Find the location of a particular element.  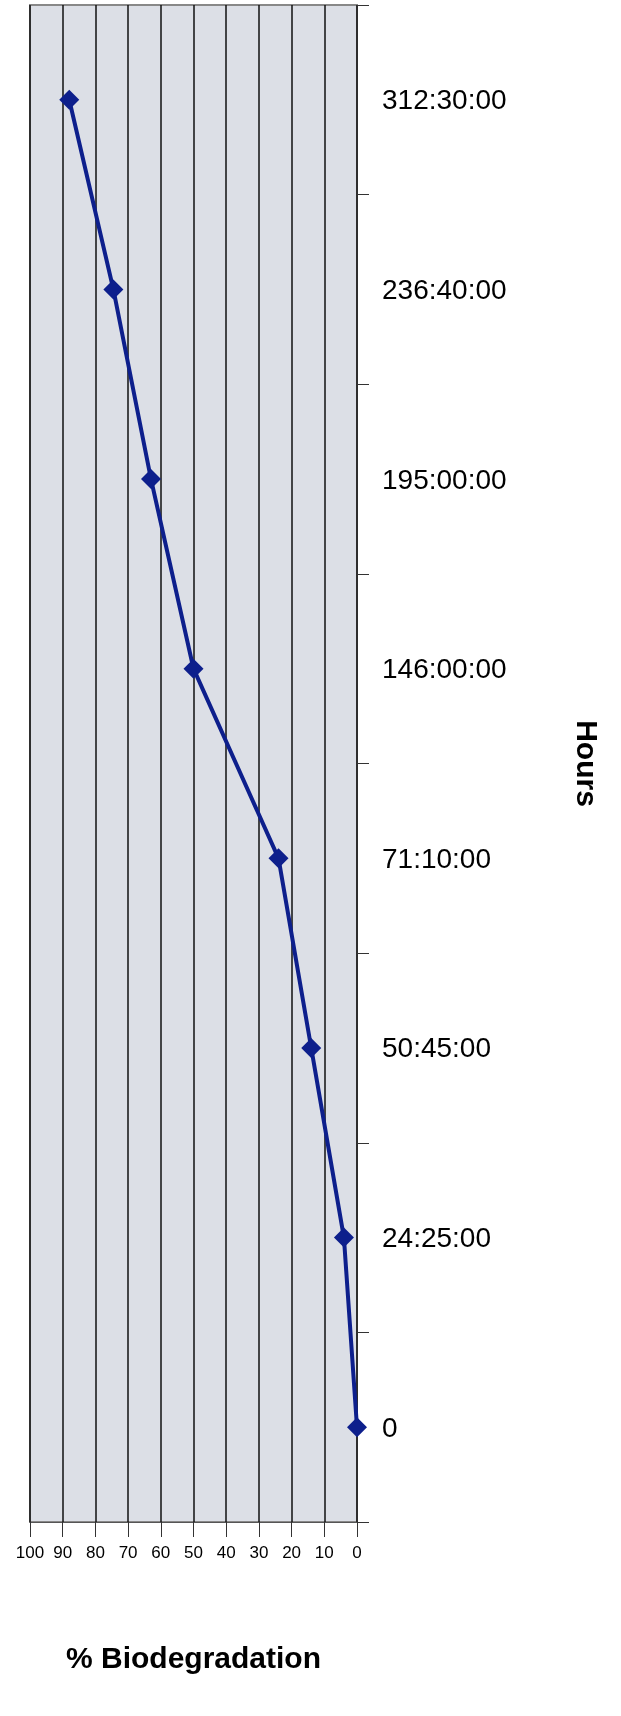

x-tick-label: 10 is located at coordinates (324, 1552).